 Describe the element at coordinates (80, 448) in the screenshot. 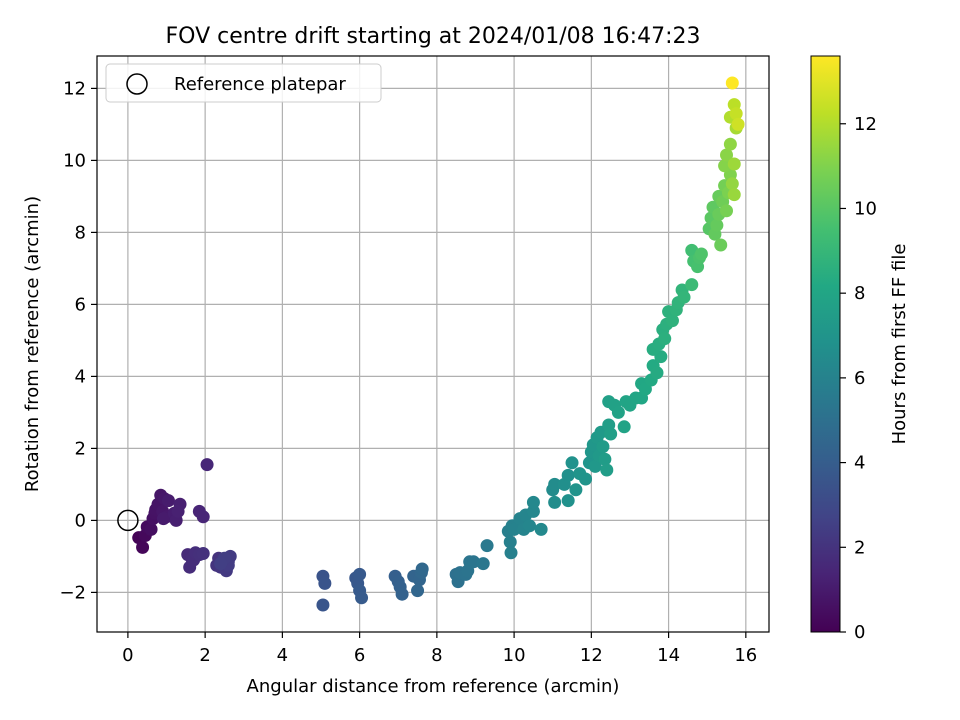

I see `y-tick-label: 2` at that location.